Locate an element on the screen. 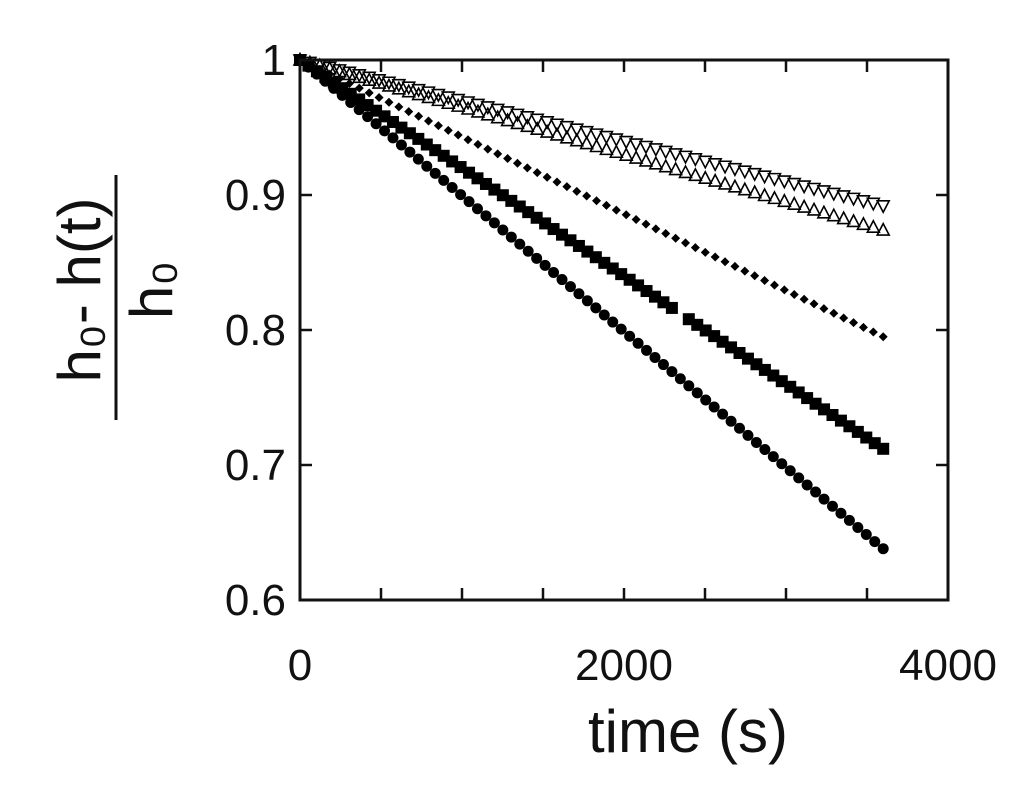 This screenshot has width=1024, height=792. y-axis-label: h₀- h(t) h₀ is located at coordinates (115, 297).